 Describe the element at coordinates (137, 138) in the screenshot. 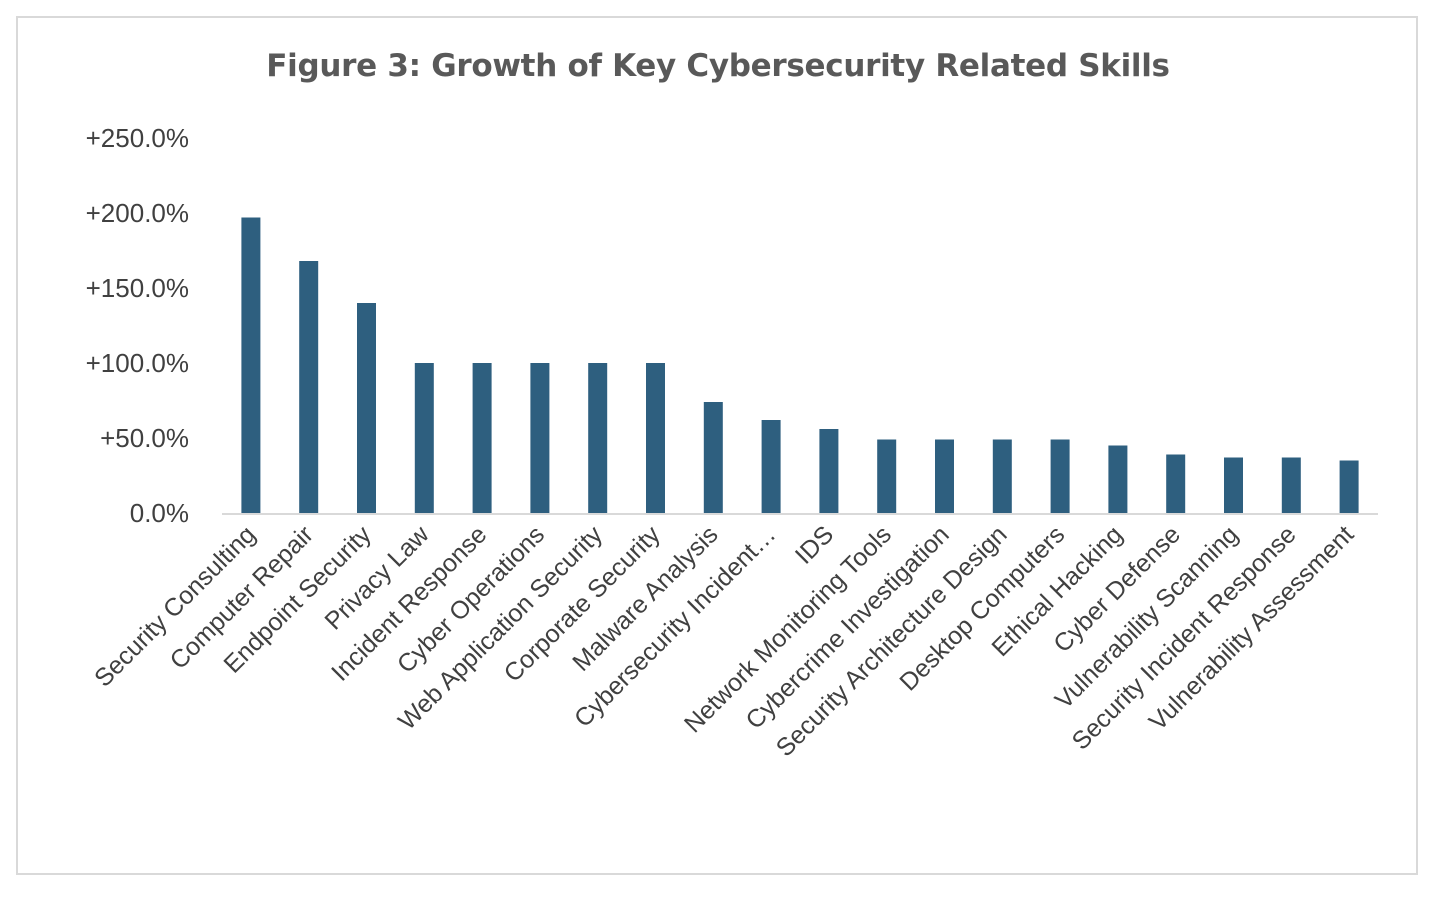

I see `y-tick-label: +250.0%` at that location.